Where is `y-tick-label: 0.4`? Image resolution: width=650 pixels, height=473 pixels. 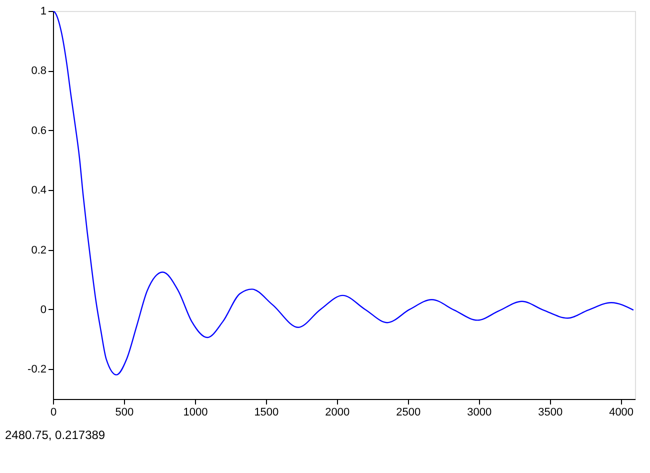
y-tick-label: 0.4 is located at coordinates (38, 190).